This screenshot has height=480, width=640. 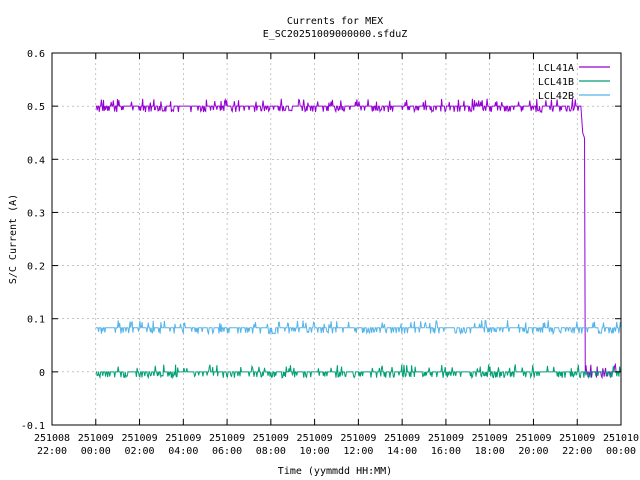 I want to click on chart-subtitle: E_SC20251009000000.sfduZ, so click(x=335, y=34).